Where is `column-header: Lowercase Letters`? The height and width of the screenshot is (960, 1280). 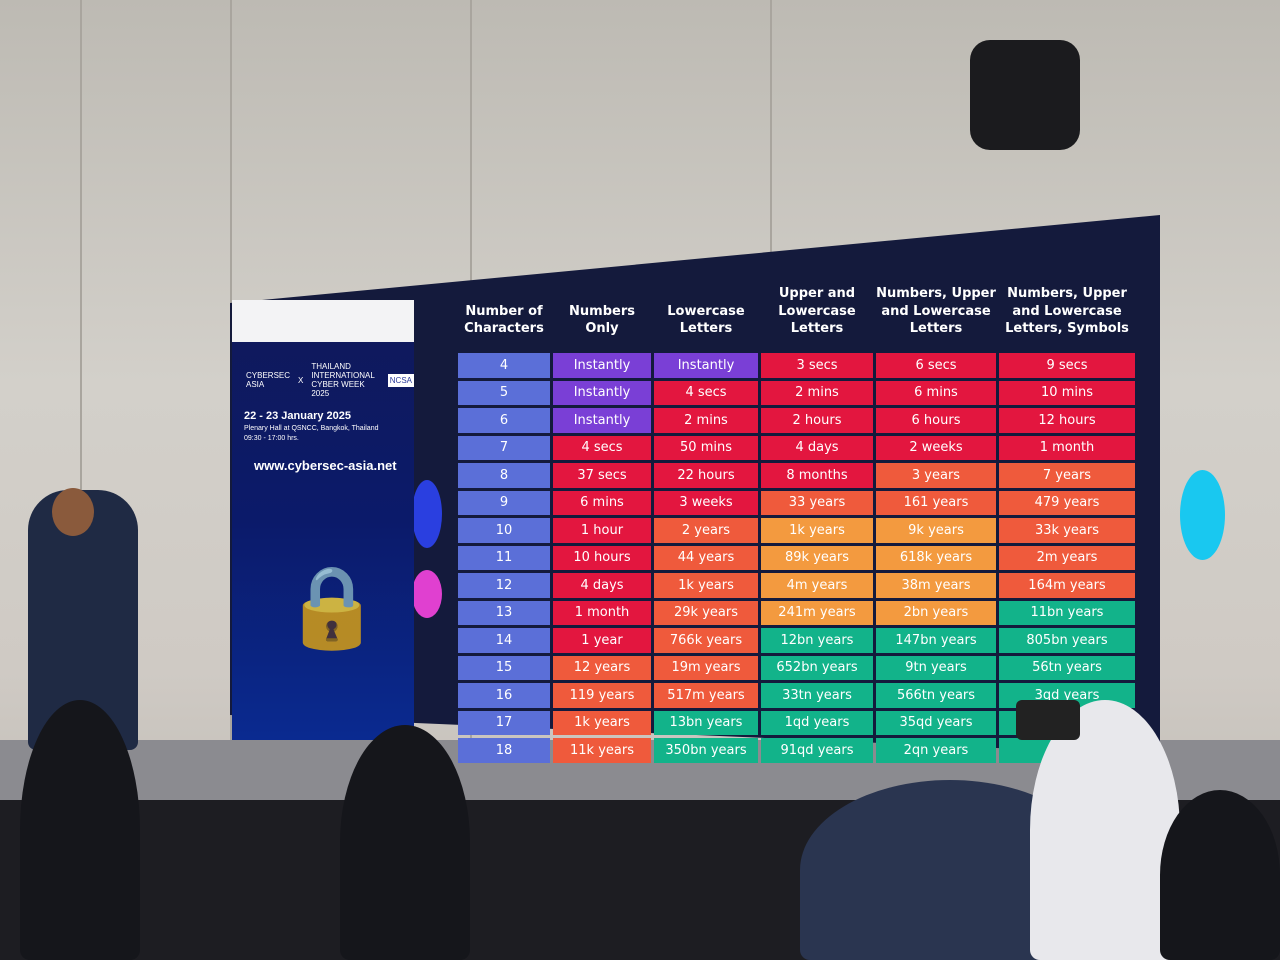
column-header: Lowercase Letters is located at coordinates (706, 320).